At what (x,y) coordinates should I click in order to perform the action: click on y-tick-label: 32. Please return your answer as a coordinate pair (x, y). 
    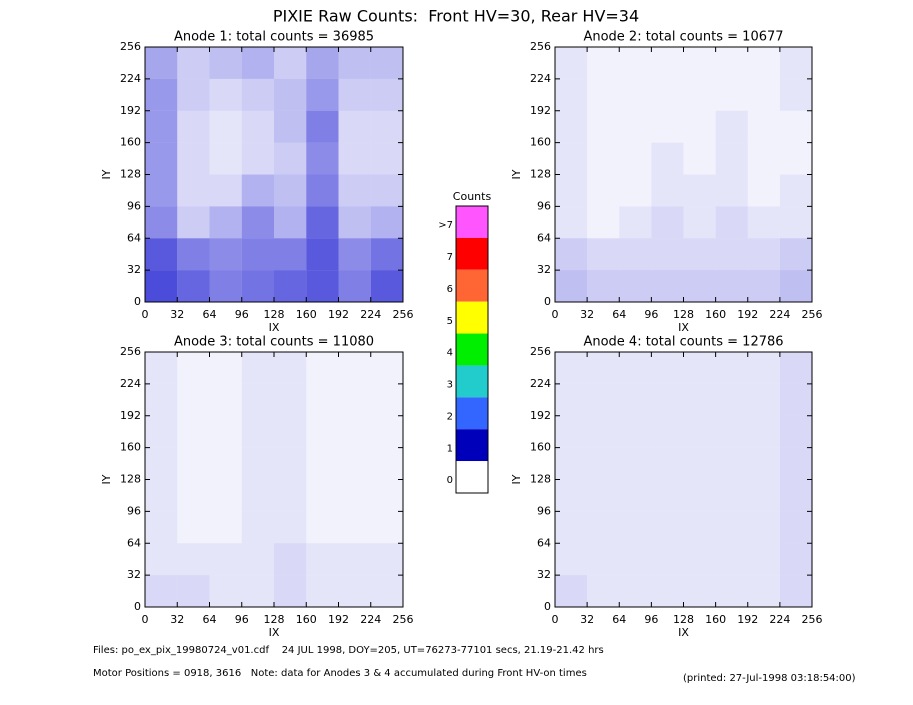
    Looking at the image, I should click on (134, 269).